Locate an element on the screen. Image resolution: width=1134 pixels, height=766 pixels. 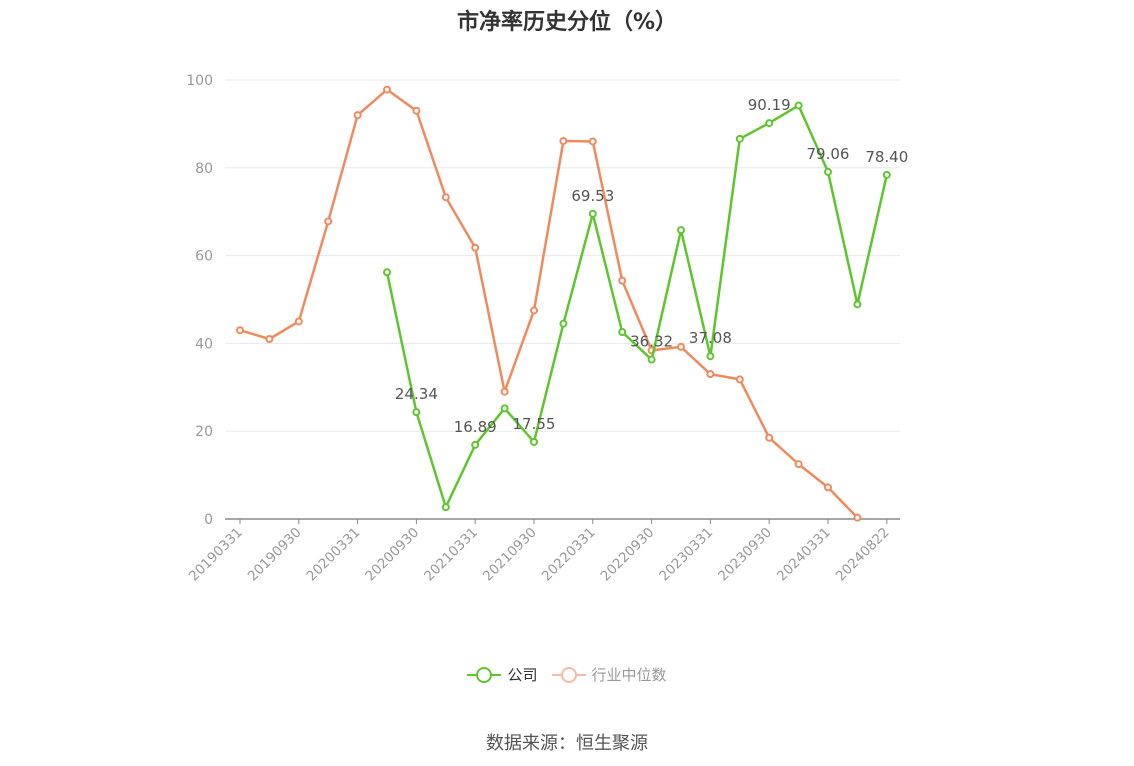
legend-item-industry-median: 行业中位数 is located at coordinates (609, 674).